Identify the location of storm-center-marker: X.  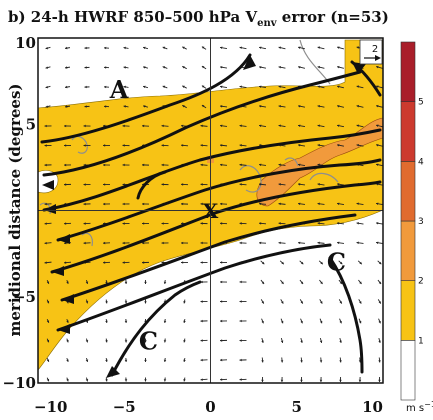
(211, 211).